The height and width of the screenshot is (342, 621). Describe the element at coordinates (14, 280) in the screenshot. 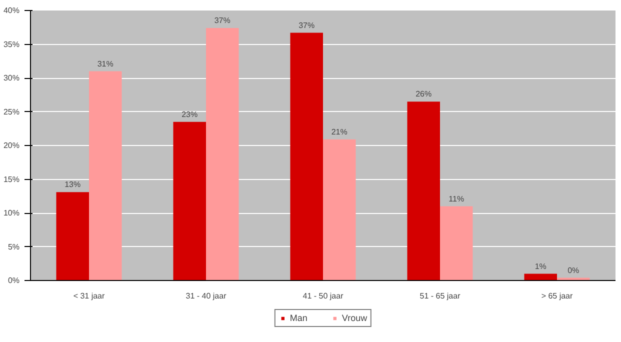

I see `y-tick-label: 0%` at that location.